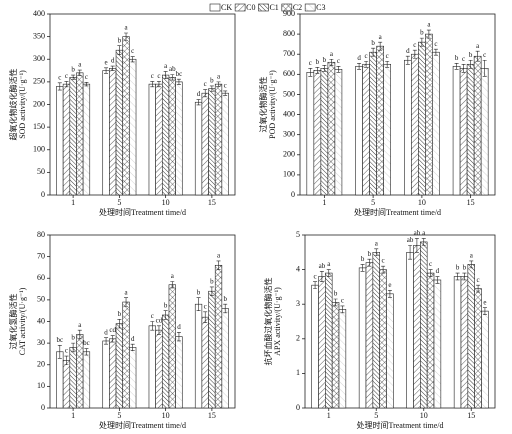  Describe the element at coordinates (13, 105) in the screenshot. I see `y-axis-label: 超氧化物歧化酶活性` at that location.